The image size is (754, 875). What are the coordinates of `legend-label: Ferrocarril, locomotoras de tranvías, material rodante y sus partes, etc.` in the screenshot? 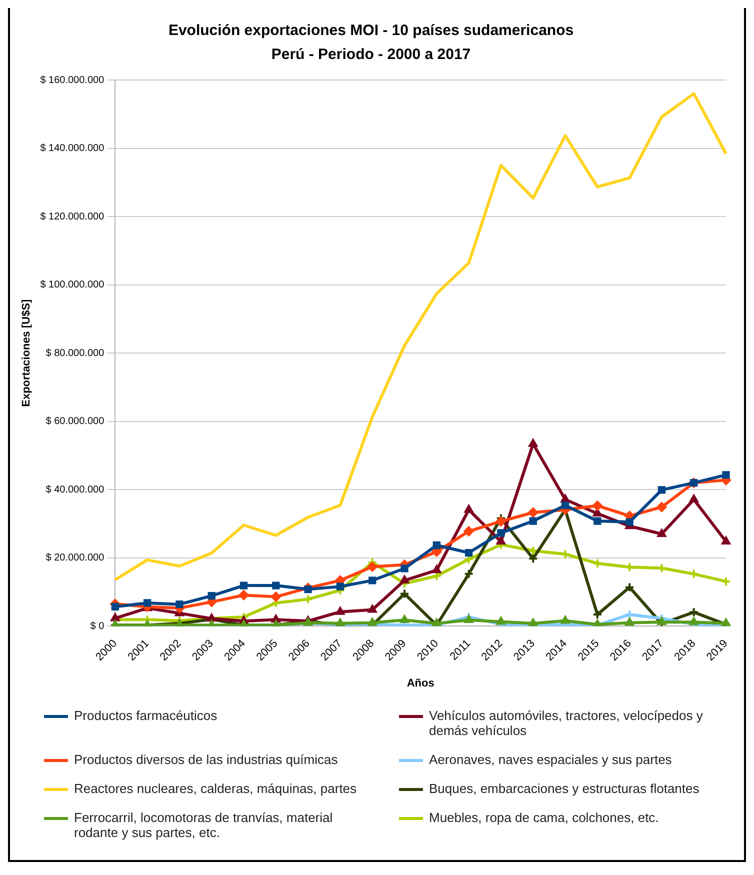 It's located at (204, 825).